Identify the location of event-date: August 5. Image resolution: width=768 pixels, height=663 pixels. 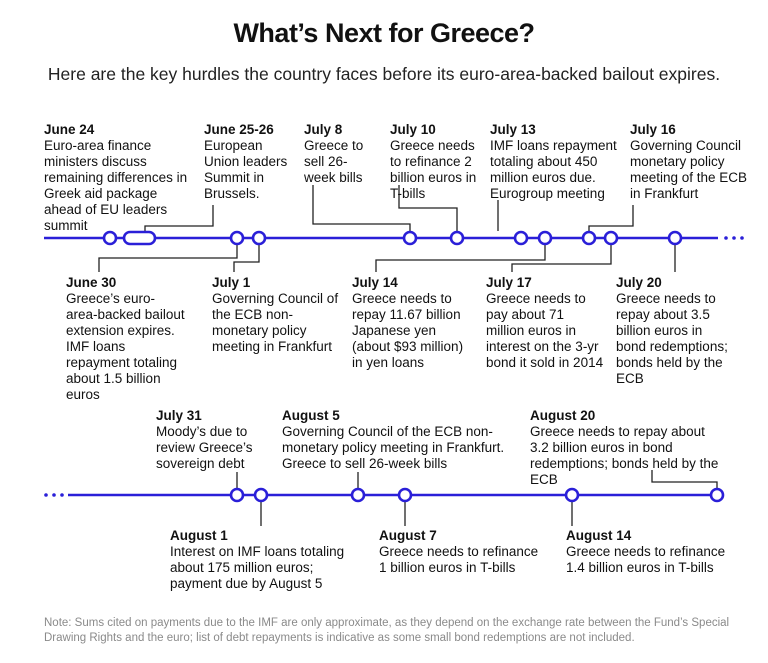
(311, 415).